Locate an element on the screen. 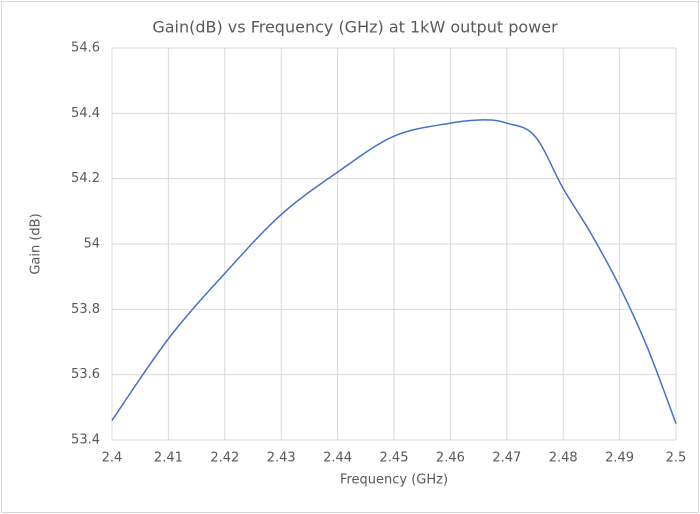 Image resolution: width=700 pixels, height=514 pixels. y-tick-label: 54.6 is located at coordinates (85, 48).